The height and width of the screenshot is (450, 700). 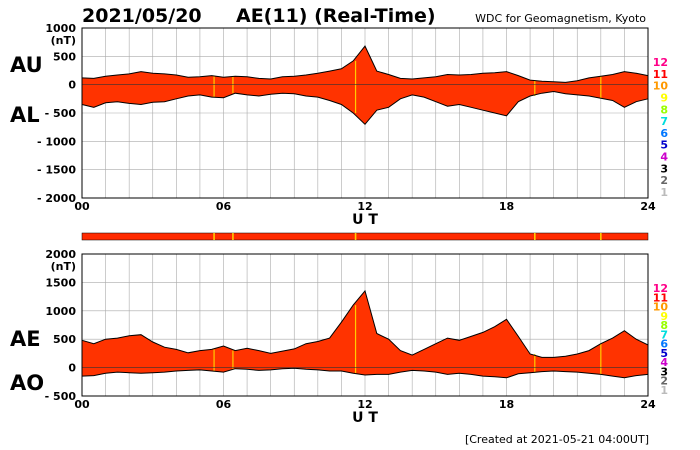 What do you see at coordinates (56, 170) in the screenshot?
I see `y-tick-label: - 1500` at bounding box center [56, 170].